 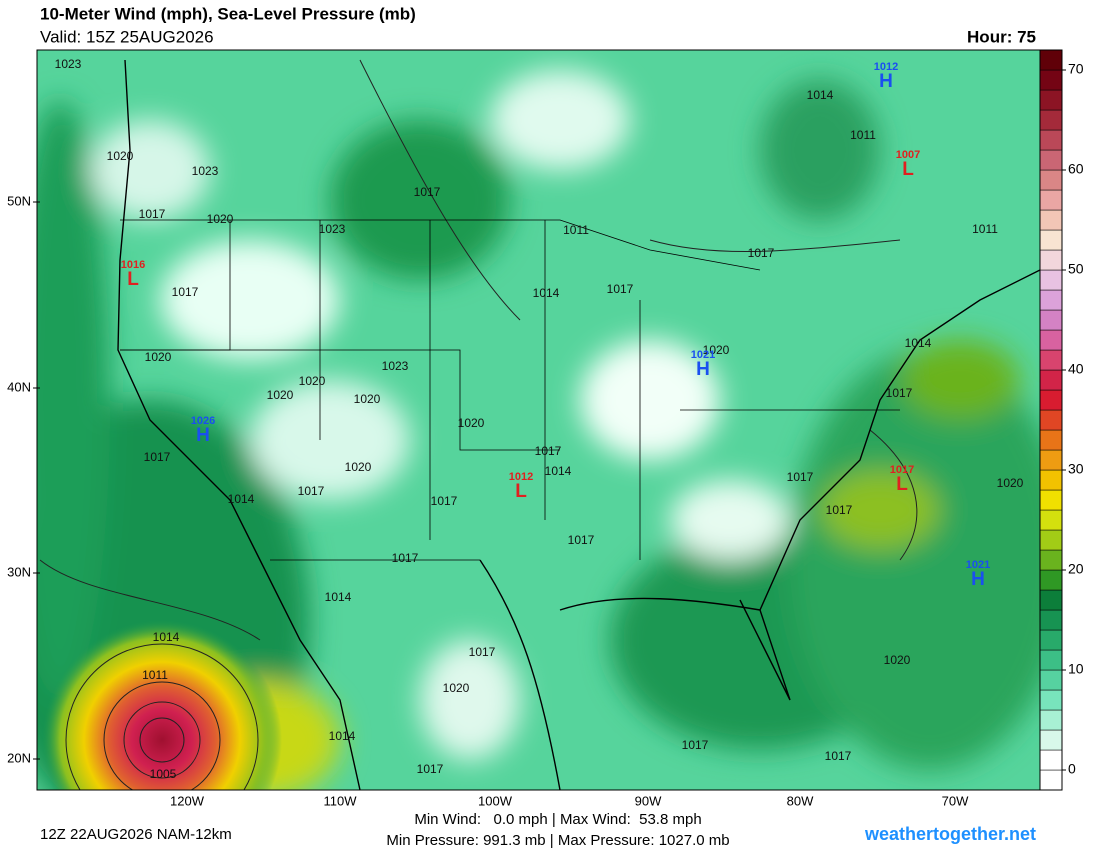 What do you see at coordinates (203, 421) in the screenshot?
I see `pressure-center-value: 1026` at bounding box center [203, 421].